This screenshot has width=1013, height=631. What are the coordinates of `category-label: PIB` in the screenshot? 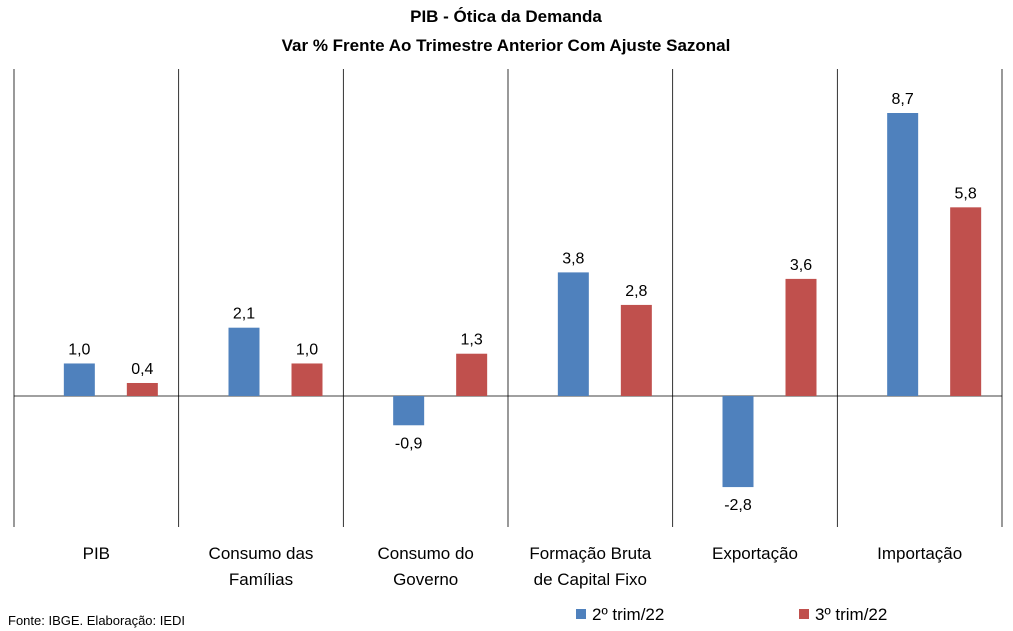 It's located at (96, 553).